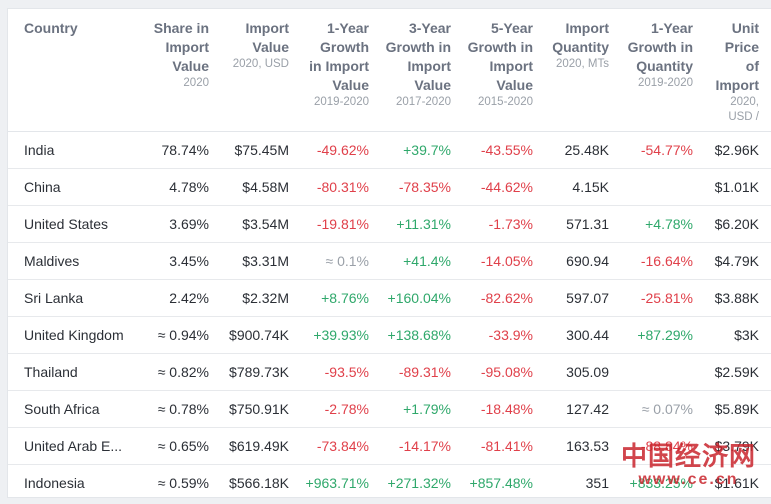  Describe the element at coordinates (500, 261) in the screenshot. I see `growth-5yr-value-cell: -14.05%` at that location.